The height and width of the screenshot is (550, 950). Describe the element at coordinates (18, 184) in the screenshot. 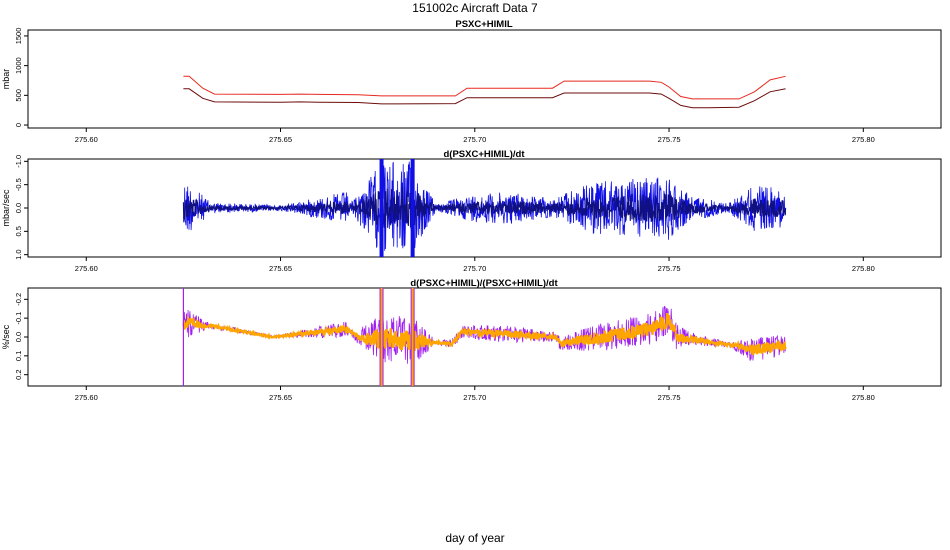

I see `y-tick-label: -0.5` at that location.